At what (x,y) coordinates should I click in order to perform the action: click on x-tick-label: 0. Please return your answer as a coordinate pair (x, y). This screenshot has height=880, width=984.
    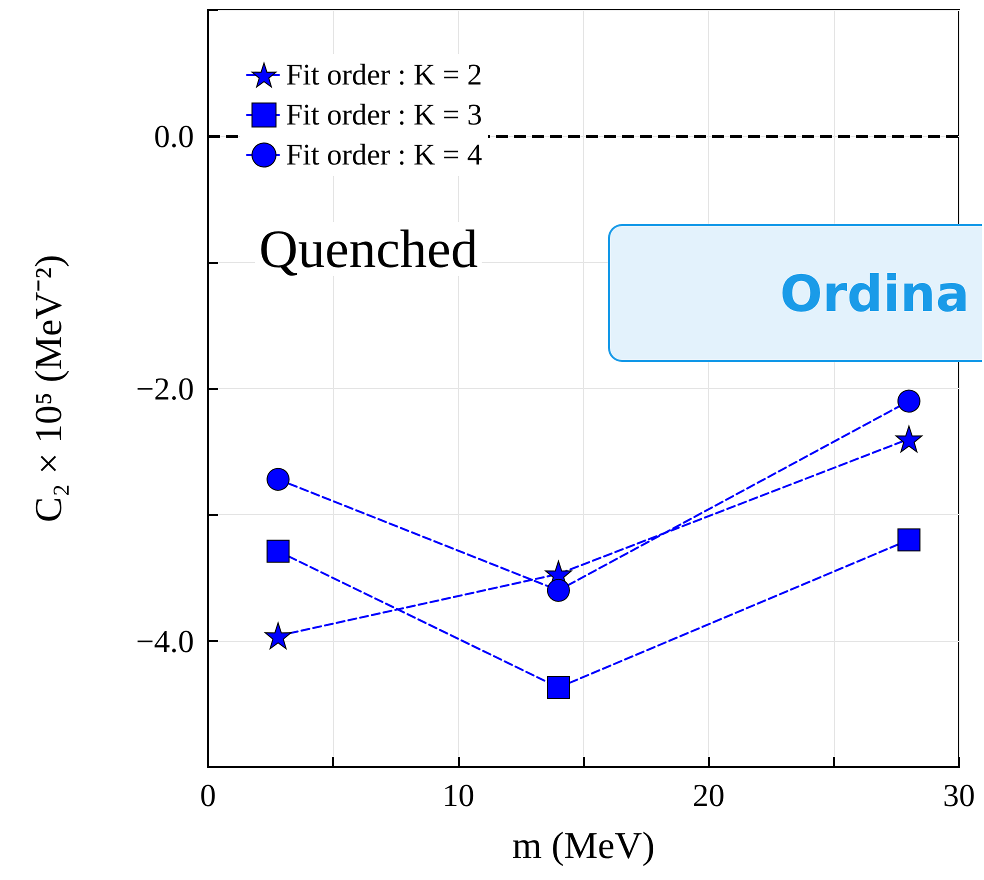
    Looking at the image, I should click on (208, 795).